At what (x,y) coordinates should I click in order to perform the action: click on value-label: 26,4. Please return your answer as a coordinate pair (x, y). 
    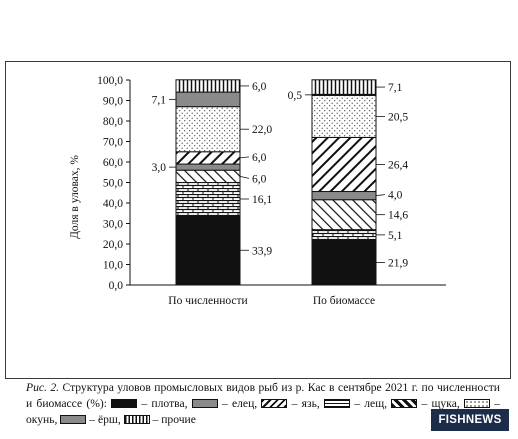
    Looking at the image, I should click on (398, 165).